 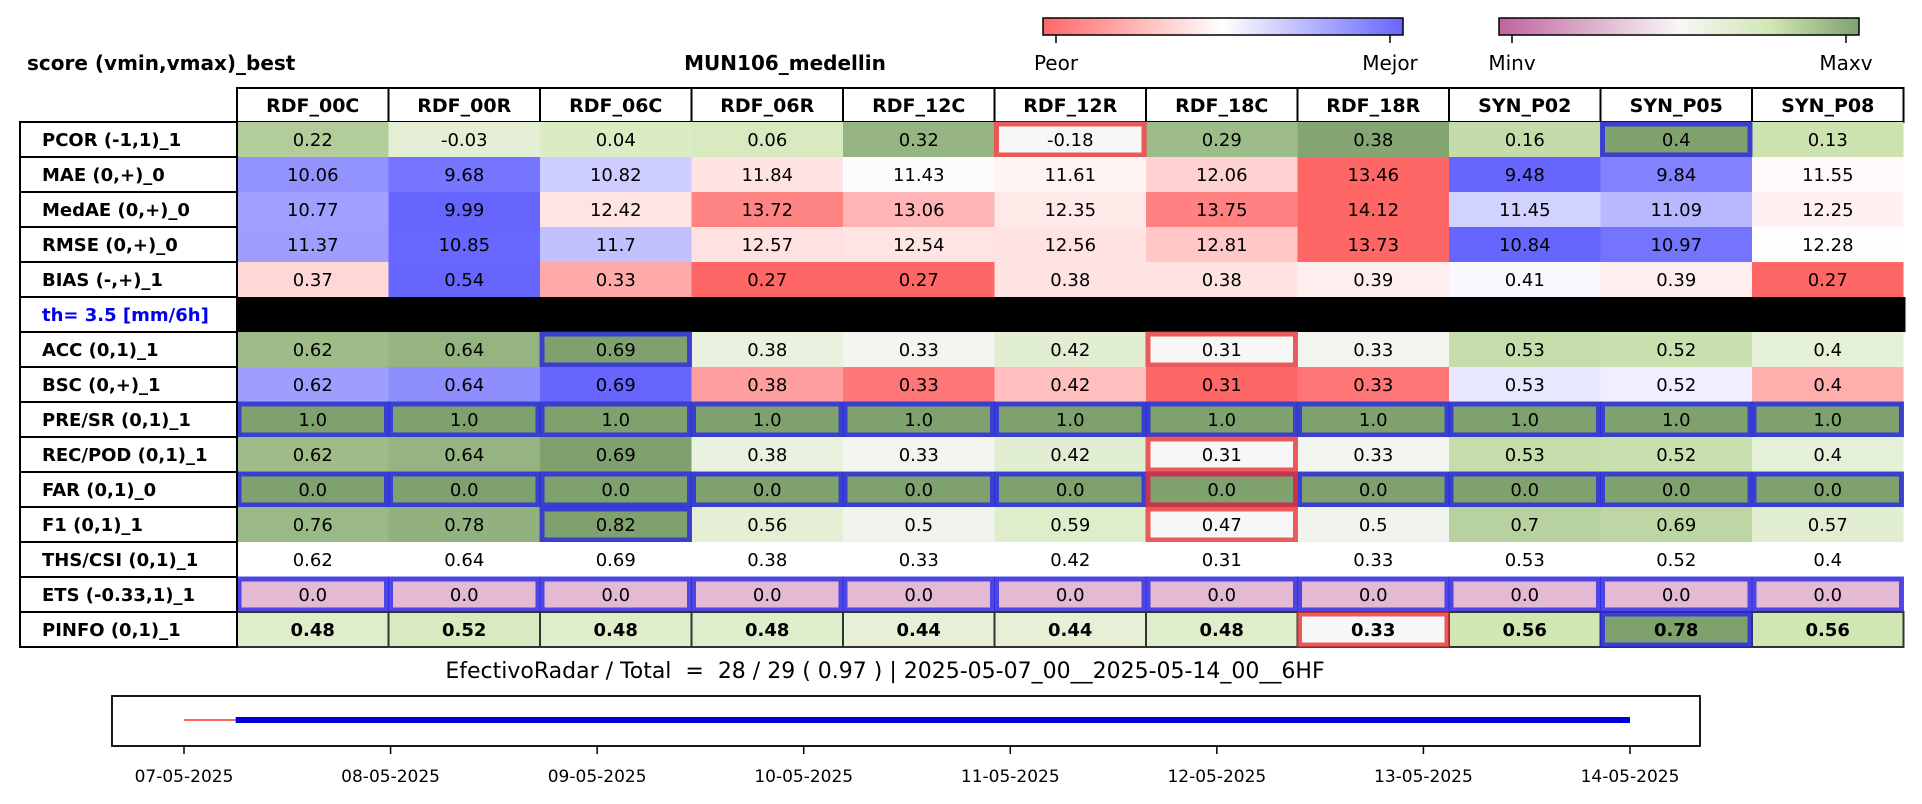 I want to click on column-header: SYN_P02, so click(x=1524, y=106).